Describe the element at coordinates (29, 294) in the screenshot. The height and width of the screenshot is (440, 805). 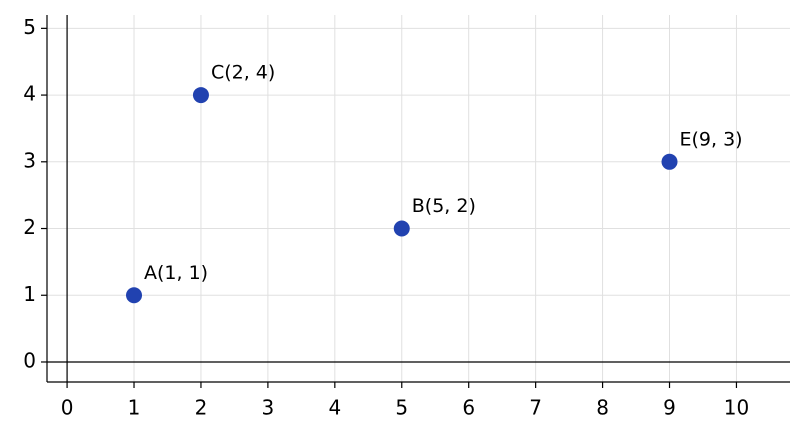
I see `y-tick-label: 1` at that location.